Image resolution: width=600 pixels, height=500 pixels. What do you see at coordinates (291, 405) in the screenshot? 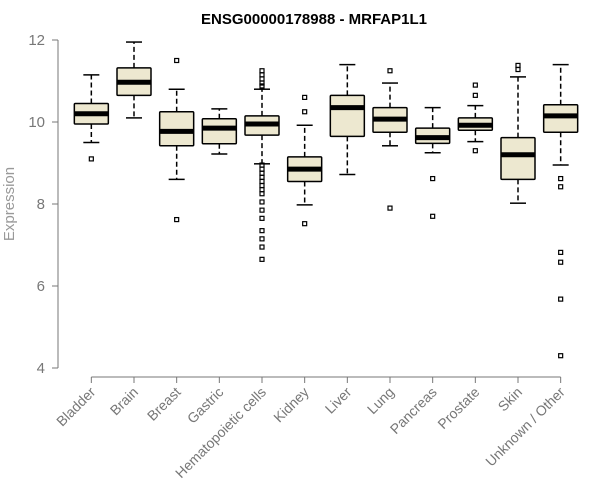
I see `x-tick-label: Kidney` at bounding box center [291, 405].